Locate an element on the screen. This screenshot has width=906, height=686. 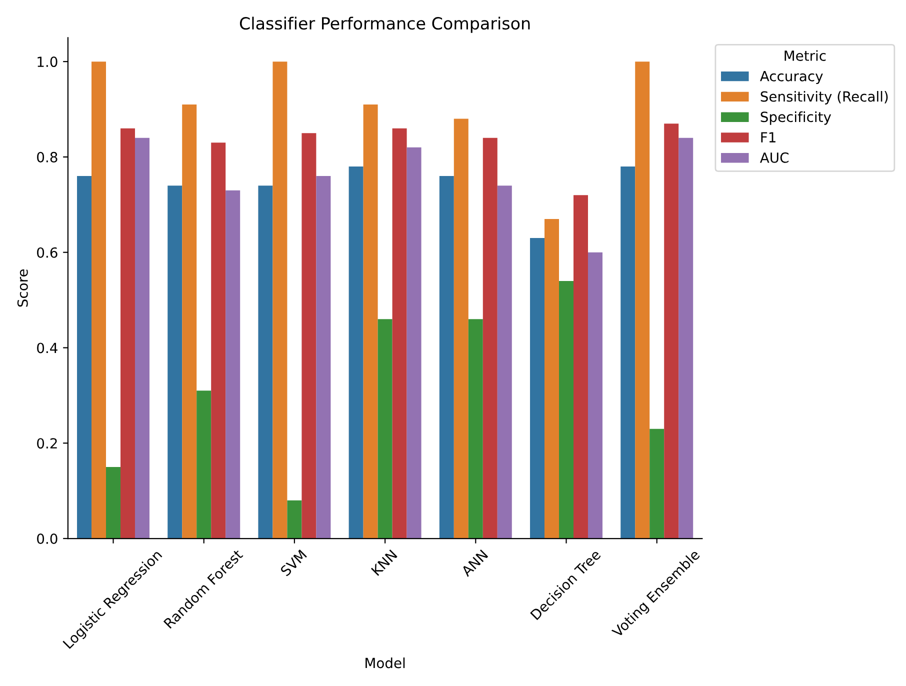
y-tick-label: 0.8 is located at coordinates (47, 157).